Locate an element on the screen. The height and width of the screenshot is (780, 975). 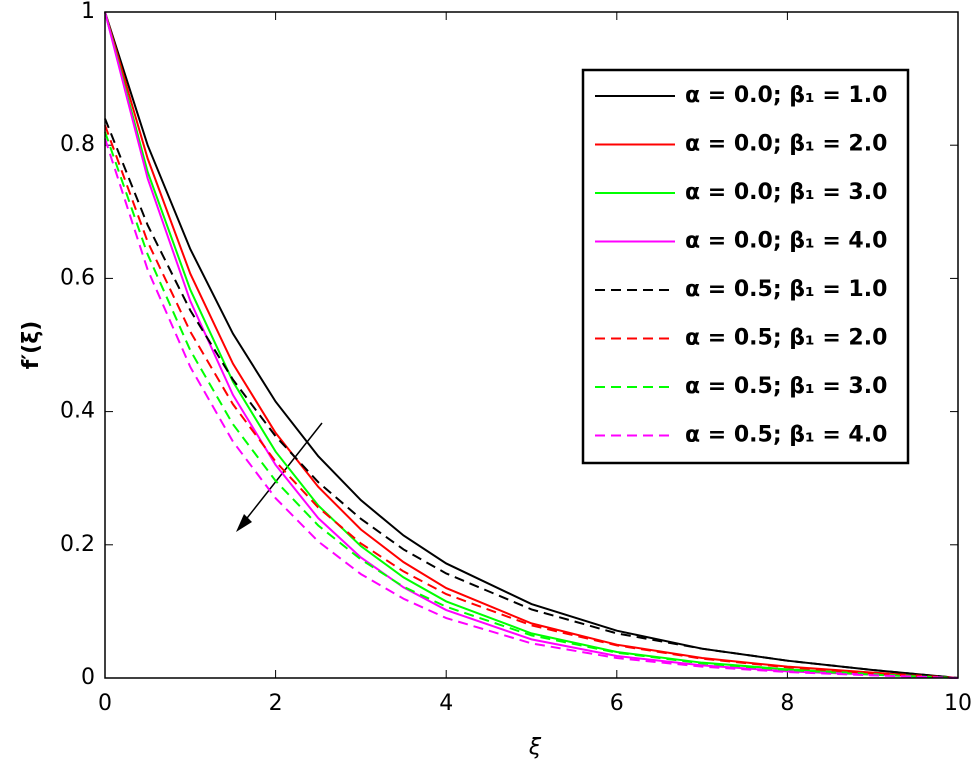
y-tick-label: 0.4 is located at coordinates (77, 411).